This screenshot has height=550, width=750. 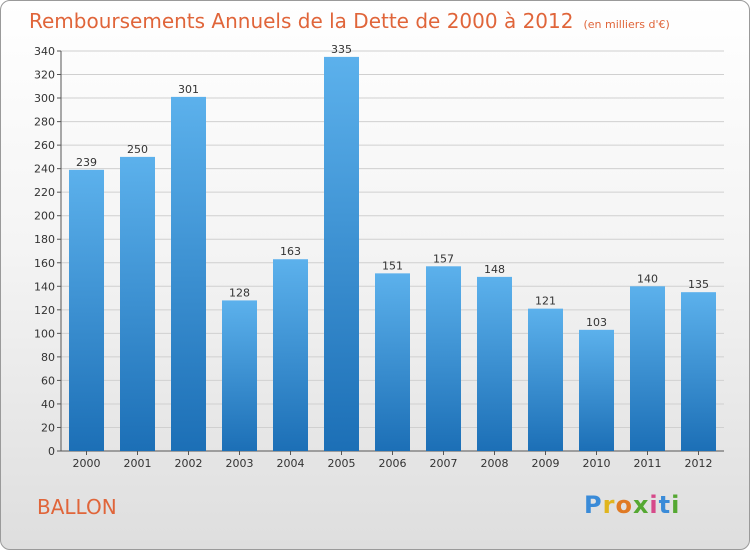 I want to click on y-tick-label: 80, so click(x=48, y=357).